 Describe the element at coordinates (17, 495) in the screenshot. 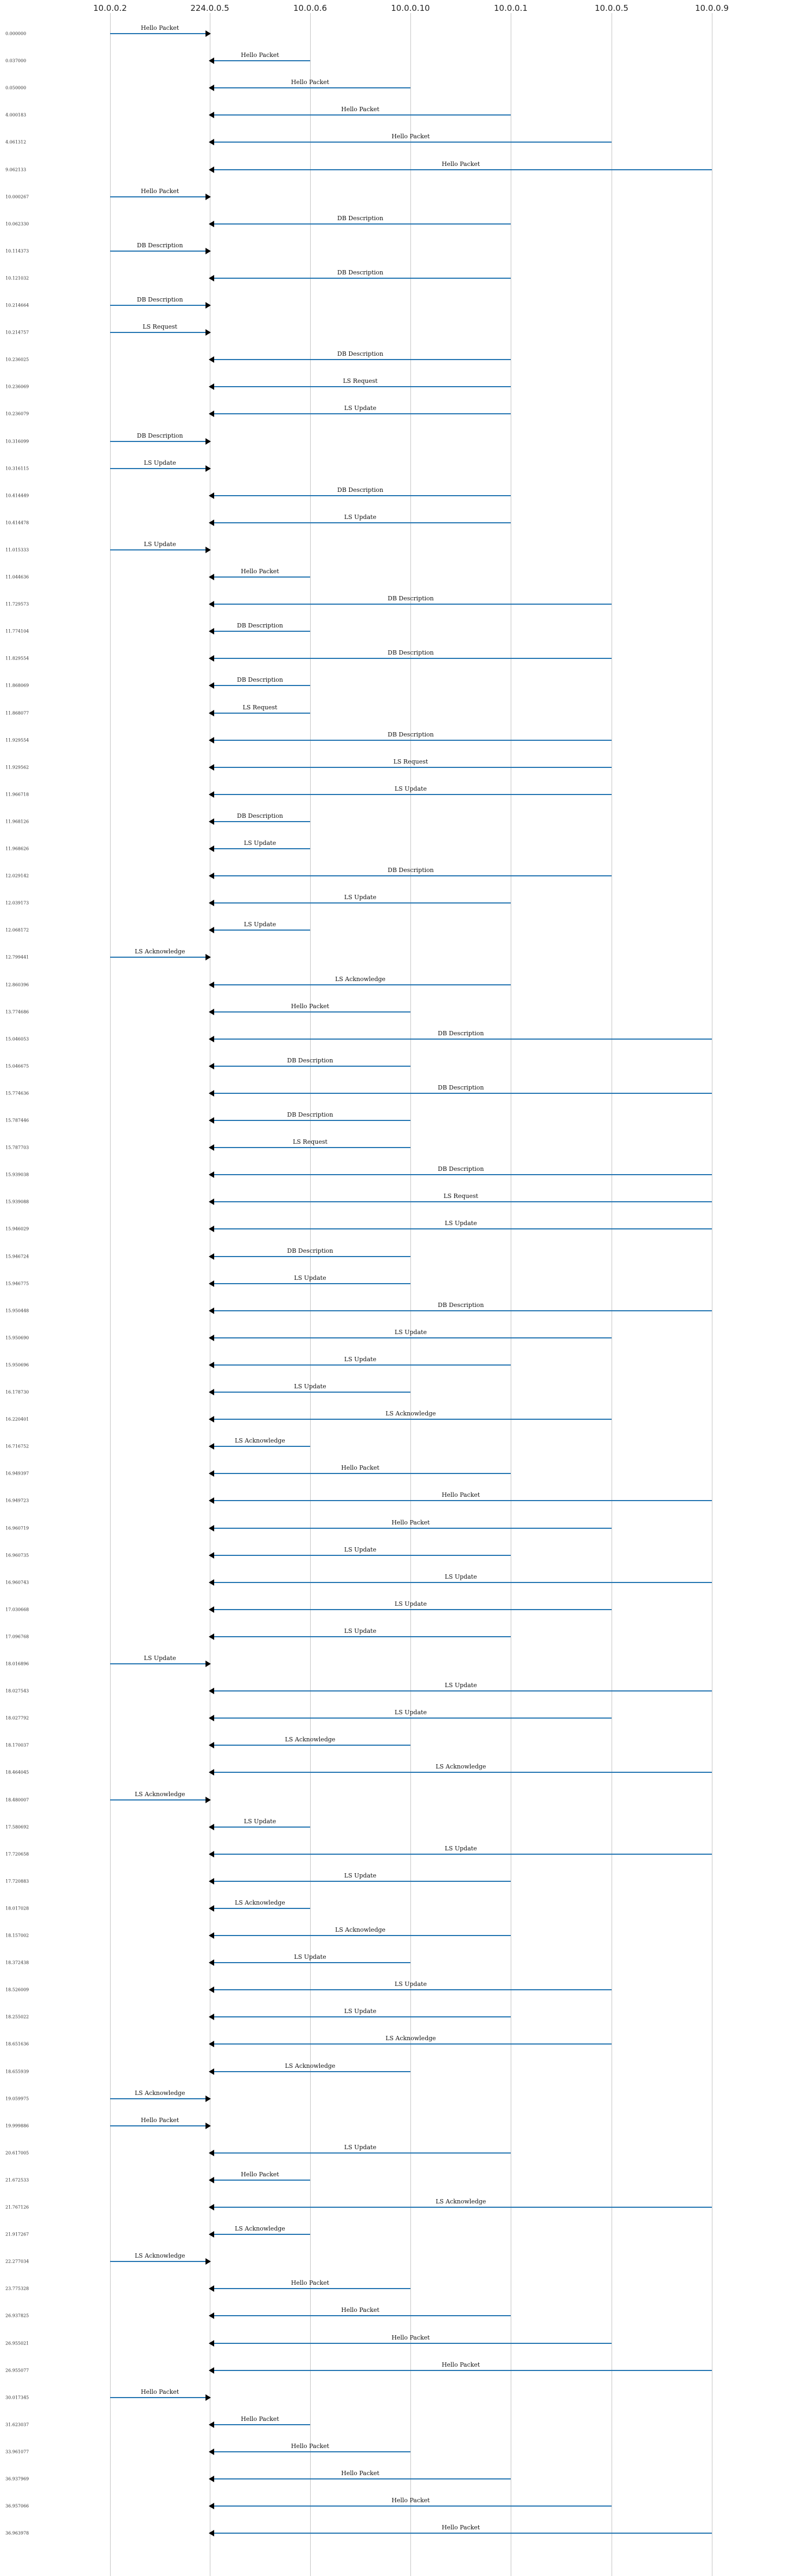

I see `timestamp: 10.414449` at that location.